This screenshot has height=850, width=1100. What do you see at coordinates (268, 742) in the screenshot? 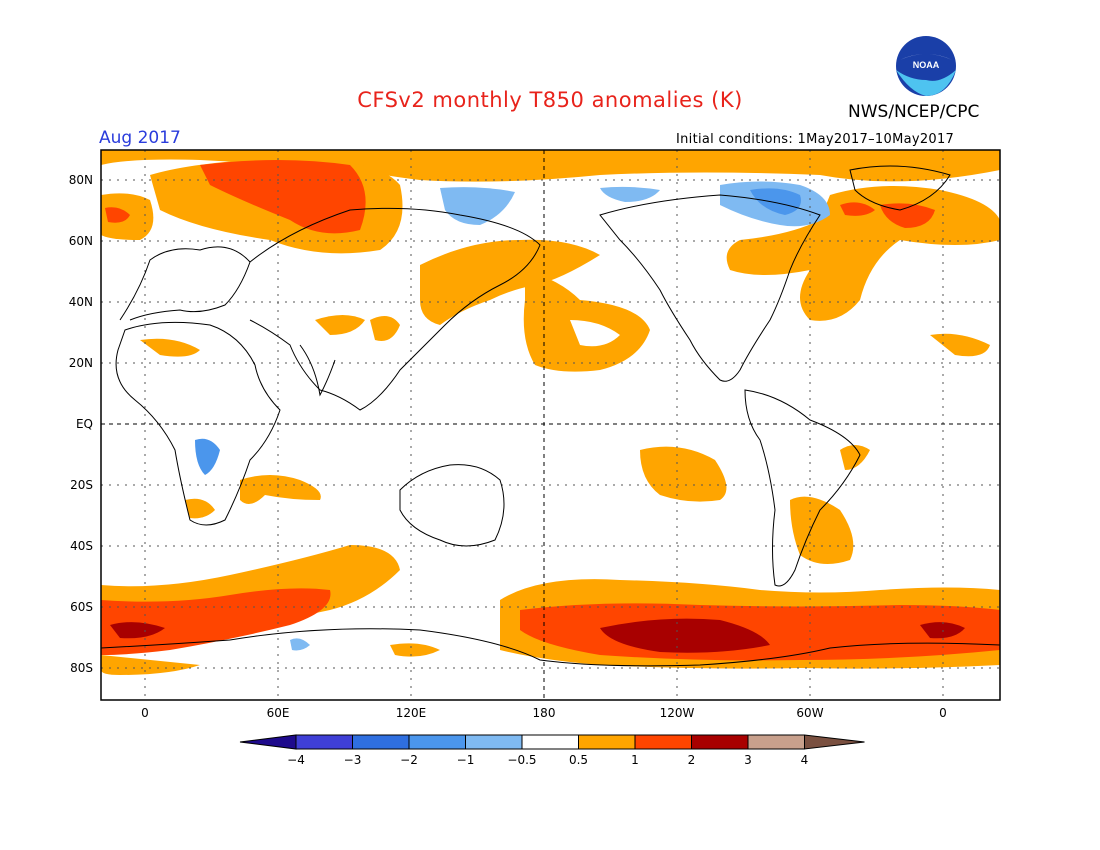
I see `colorbar-arrow-low` at bounding box center [268, 742].